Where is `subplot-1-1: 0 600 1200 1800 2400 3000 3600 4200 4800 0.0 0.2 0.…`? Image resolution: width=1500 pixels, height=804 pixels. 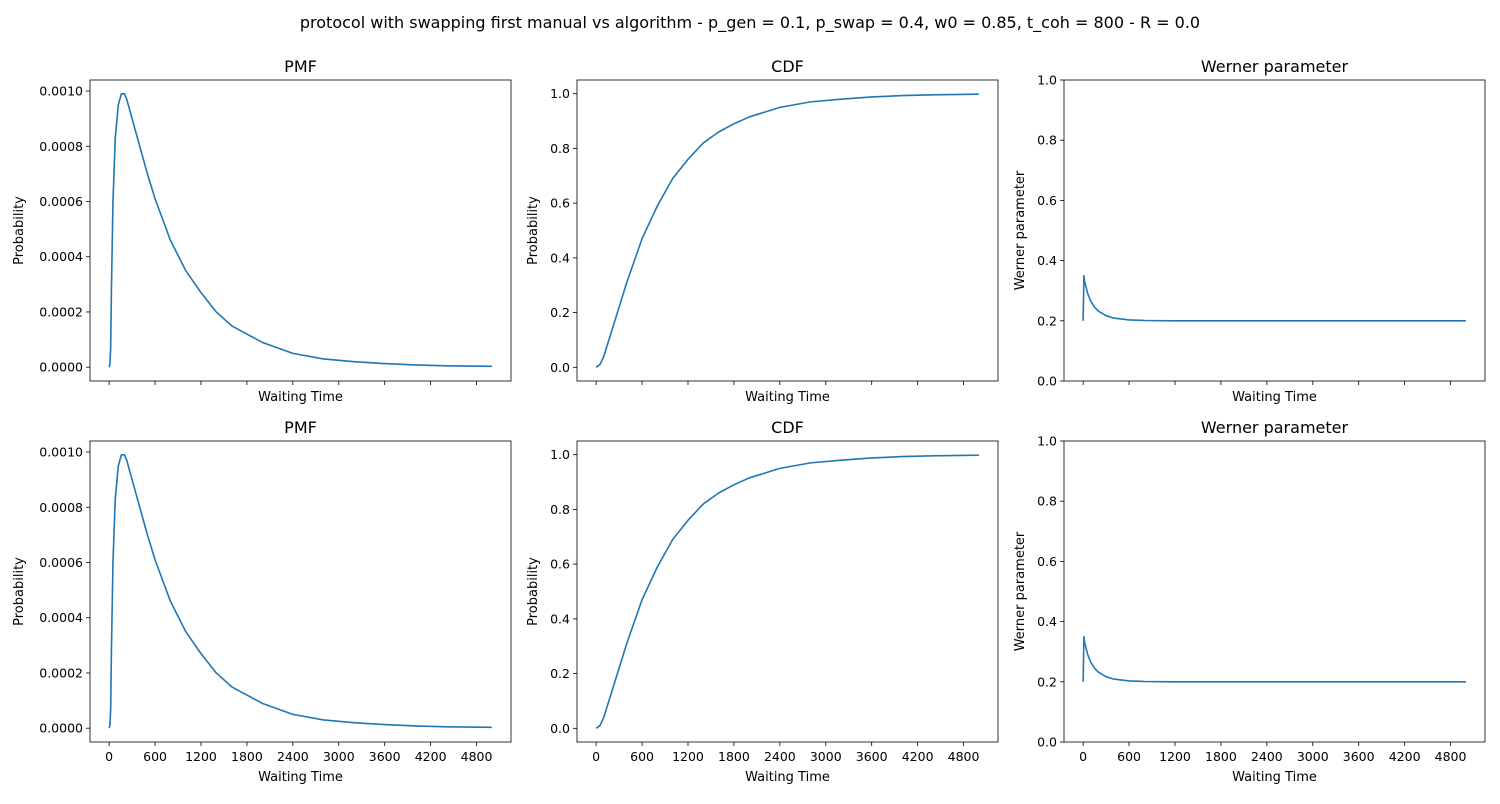 subplot-1-1: 0 600 1200 1800 2400 3000 3600 4200 4800 0.0 0.2 0.… is located at coordinates (762, 601).